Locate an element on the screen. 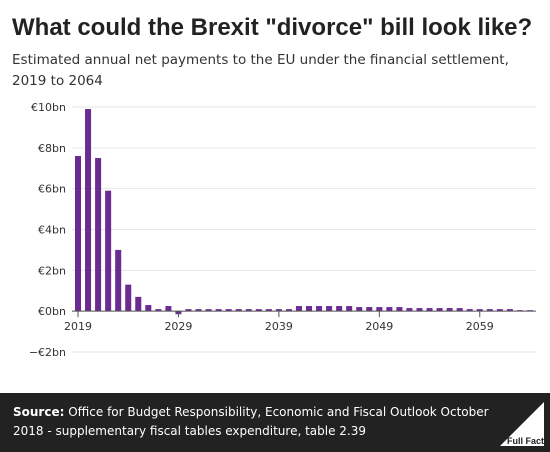 The width and height of the screenshot is (550, 452). bar-2031 is located at coordinates (198, 310).